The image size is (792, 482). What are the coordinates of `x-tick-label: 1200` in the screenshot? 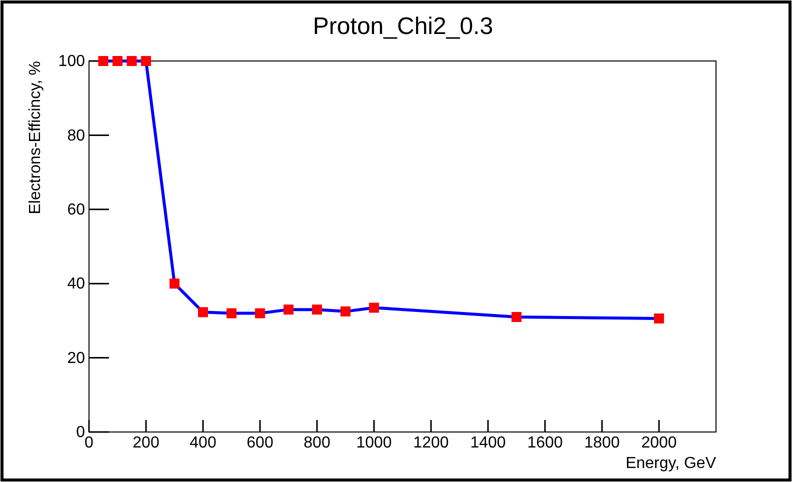 It's located at (431, 443).